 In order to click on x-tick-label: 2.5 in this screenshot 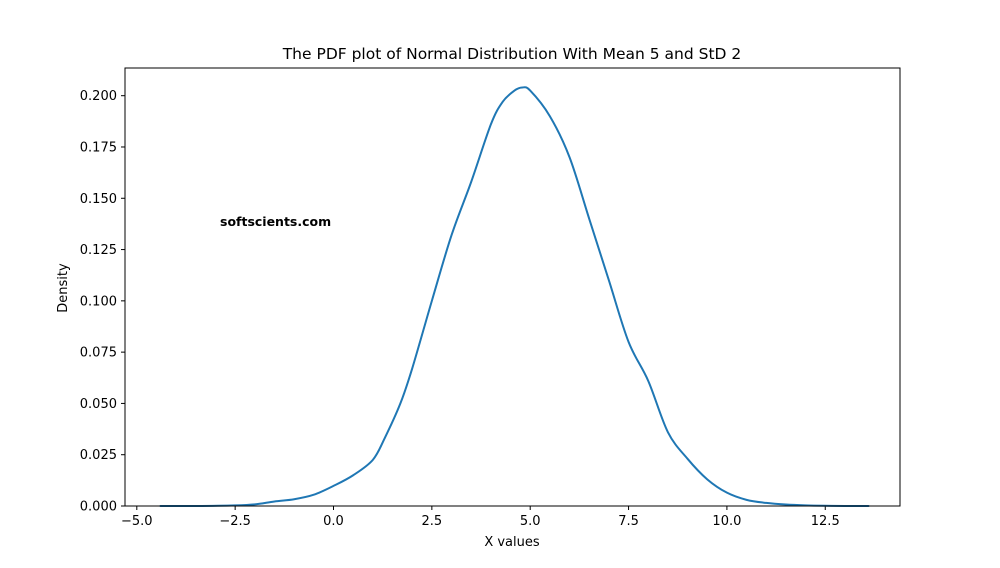, I will do `click(432, 521)`.